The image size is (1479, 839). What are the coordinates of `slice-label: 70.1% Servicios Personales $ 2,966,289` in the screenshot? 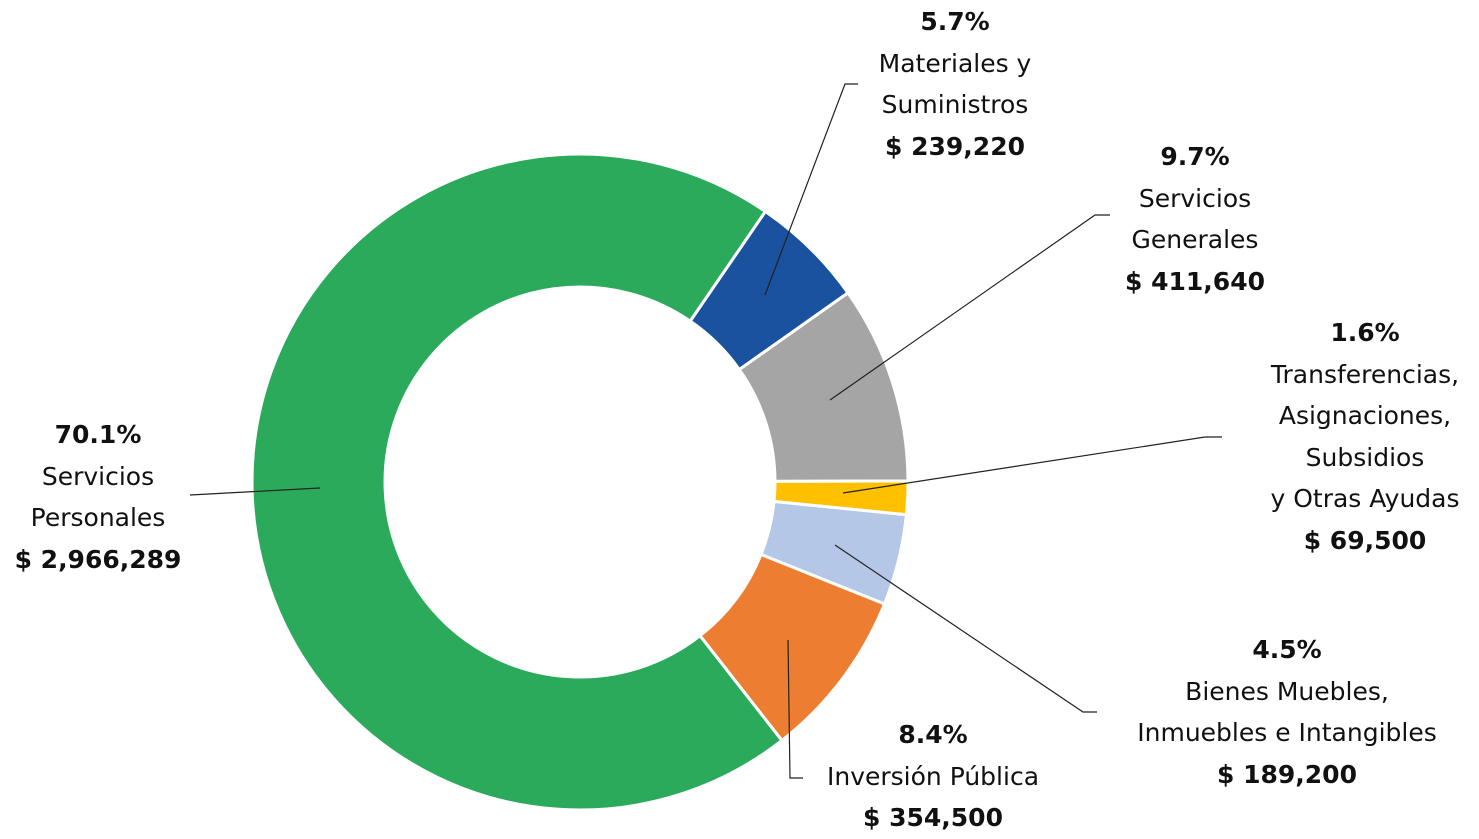 It's located at (98, 497).